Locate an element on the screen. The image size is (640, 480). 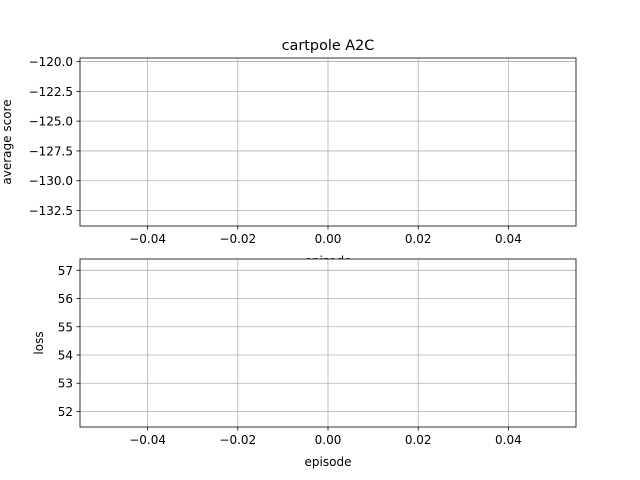
y-tick-label: −130.0 is located at coordinates (51, 181).